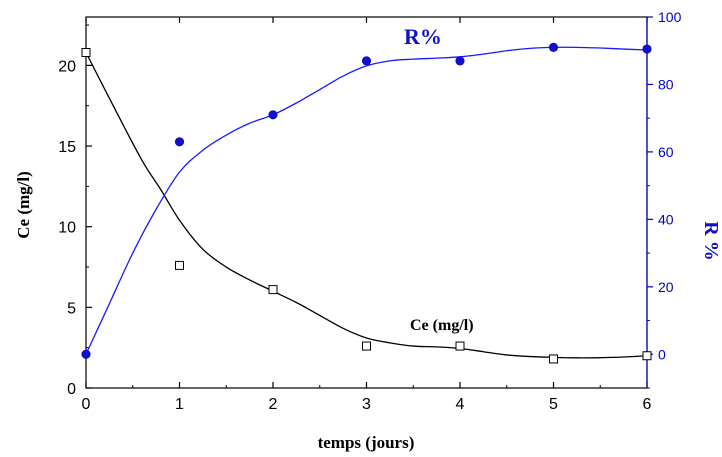 This screenshot has height=457, width=722. I want to click on y2-tick-label: 0, so click(662, 354).